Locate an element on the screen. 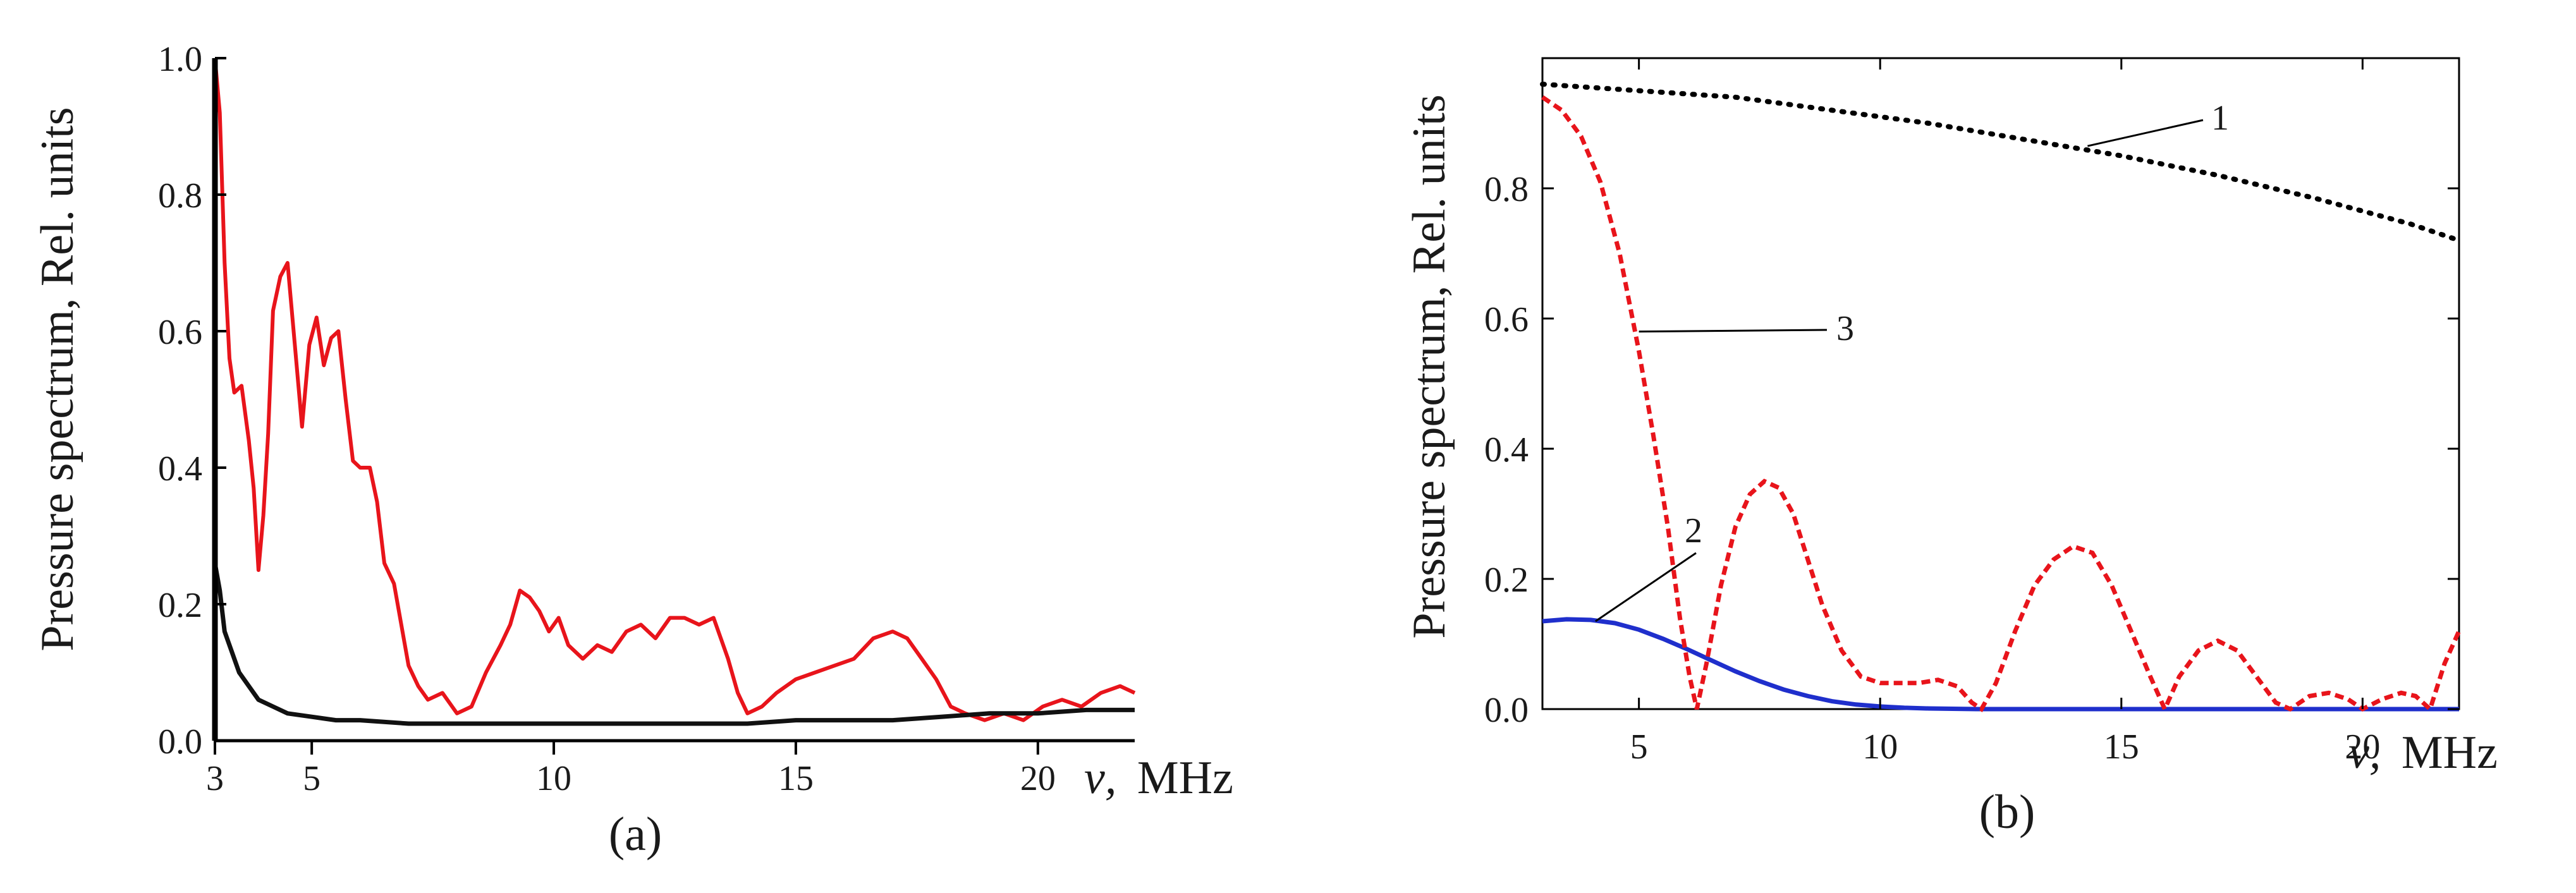 The image size is (2576, 893). panel-a-x-tick-label: 10 is located at coordinates (553, 779).